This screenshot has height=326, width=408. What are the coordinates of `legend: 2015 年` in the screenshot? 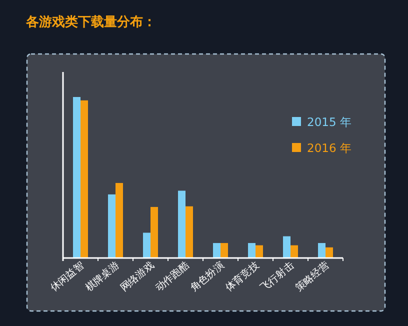 It's located at (329, 122).